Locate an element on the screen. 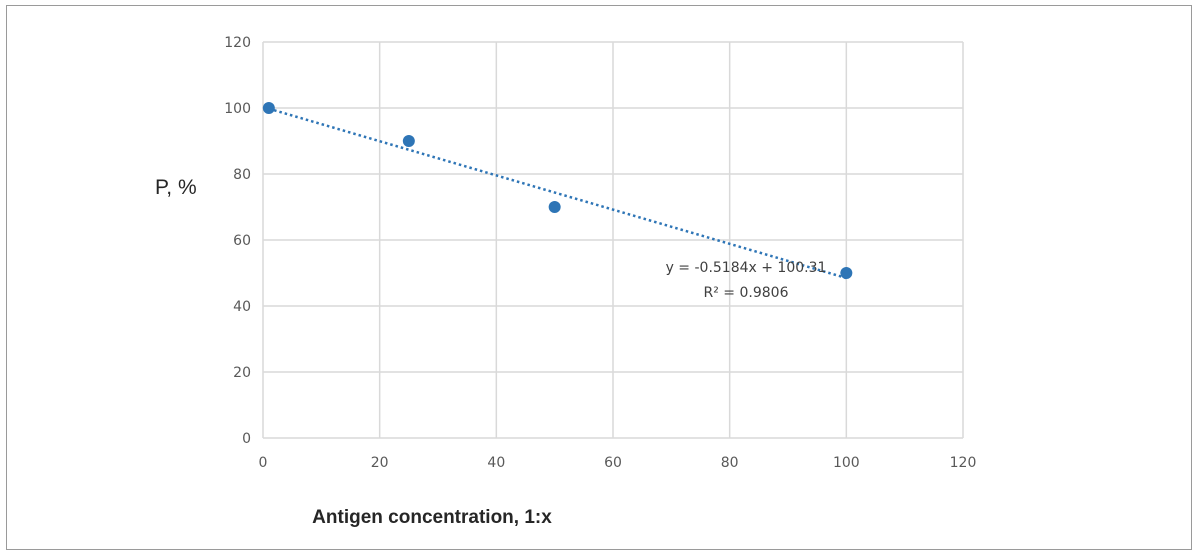  y-tick-label: 20 is located at coordinates (242, 373).